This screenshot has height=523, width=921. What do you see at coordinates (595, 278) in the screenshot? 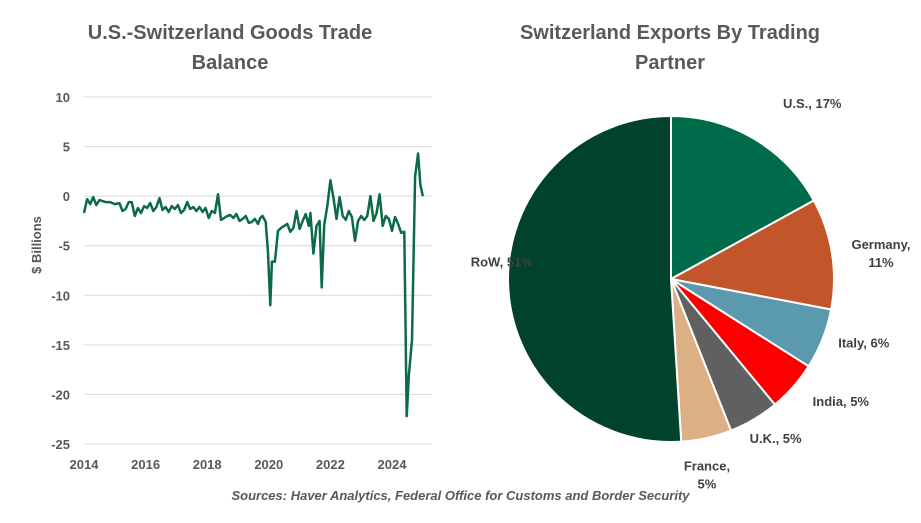
I see `pie-slice-row` at bounding box center [595, 278].